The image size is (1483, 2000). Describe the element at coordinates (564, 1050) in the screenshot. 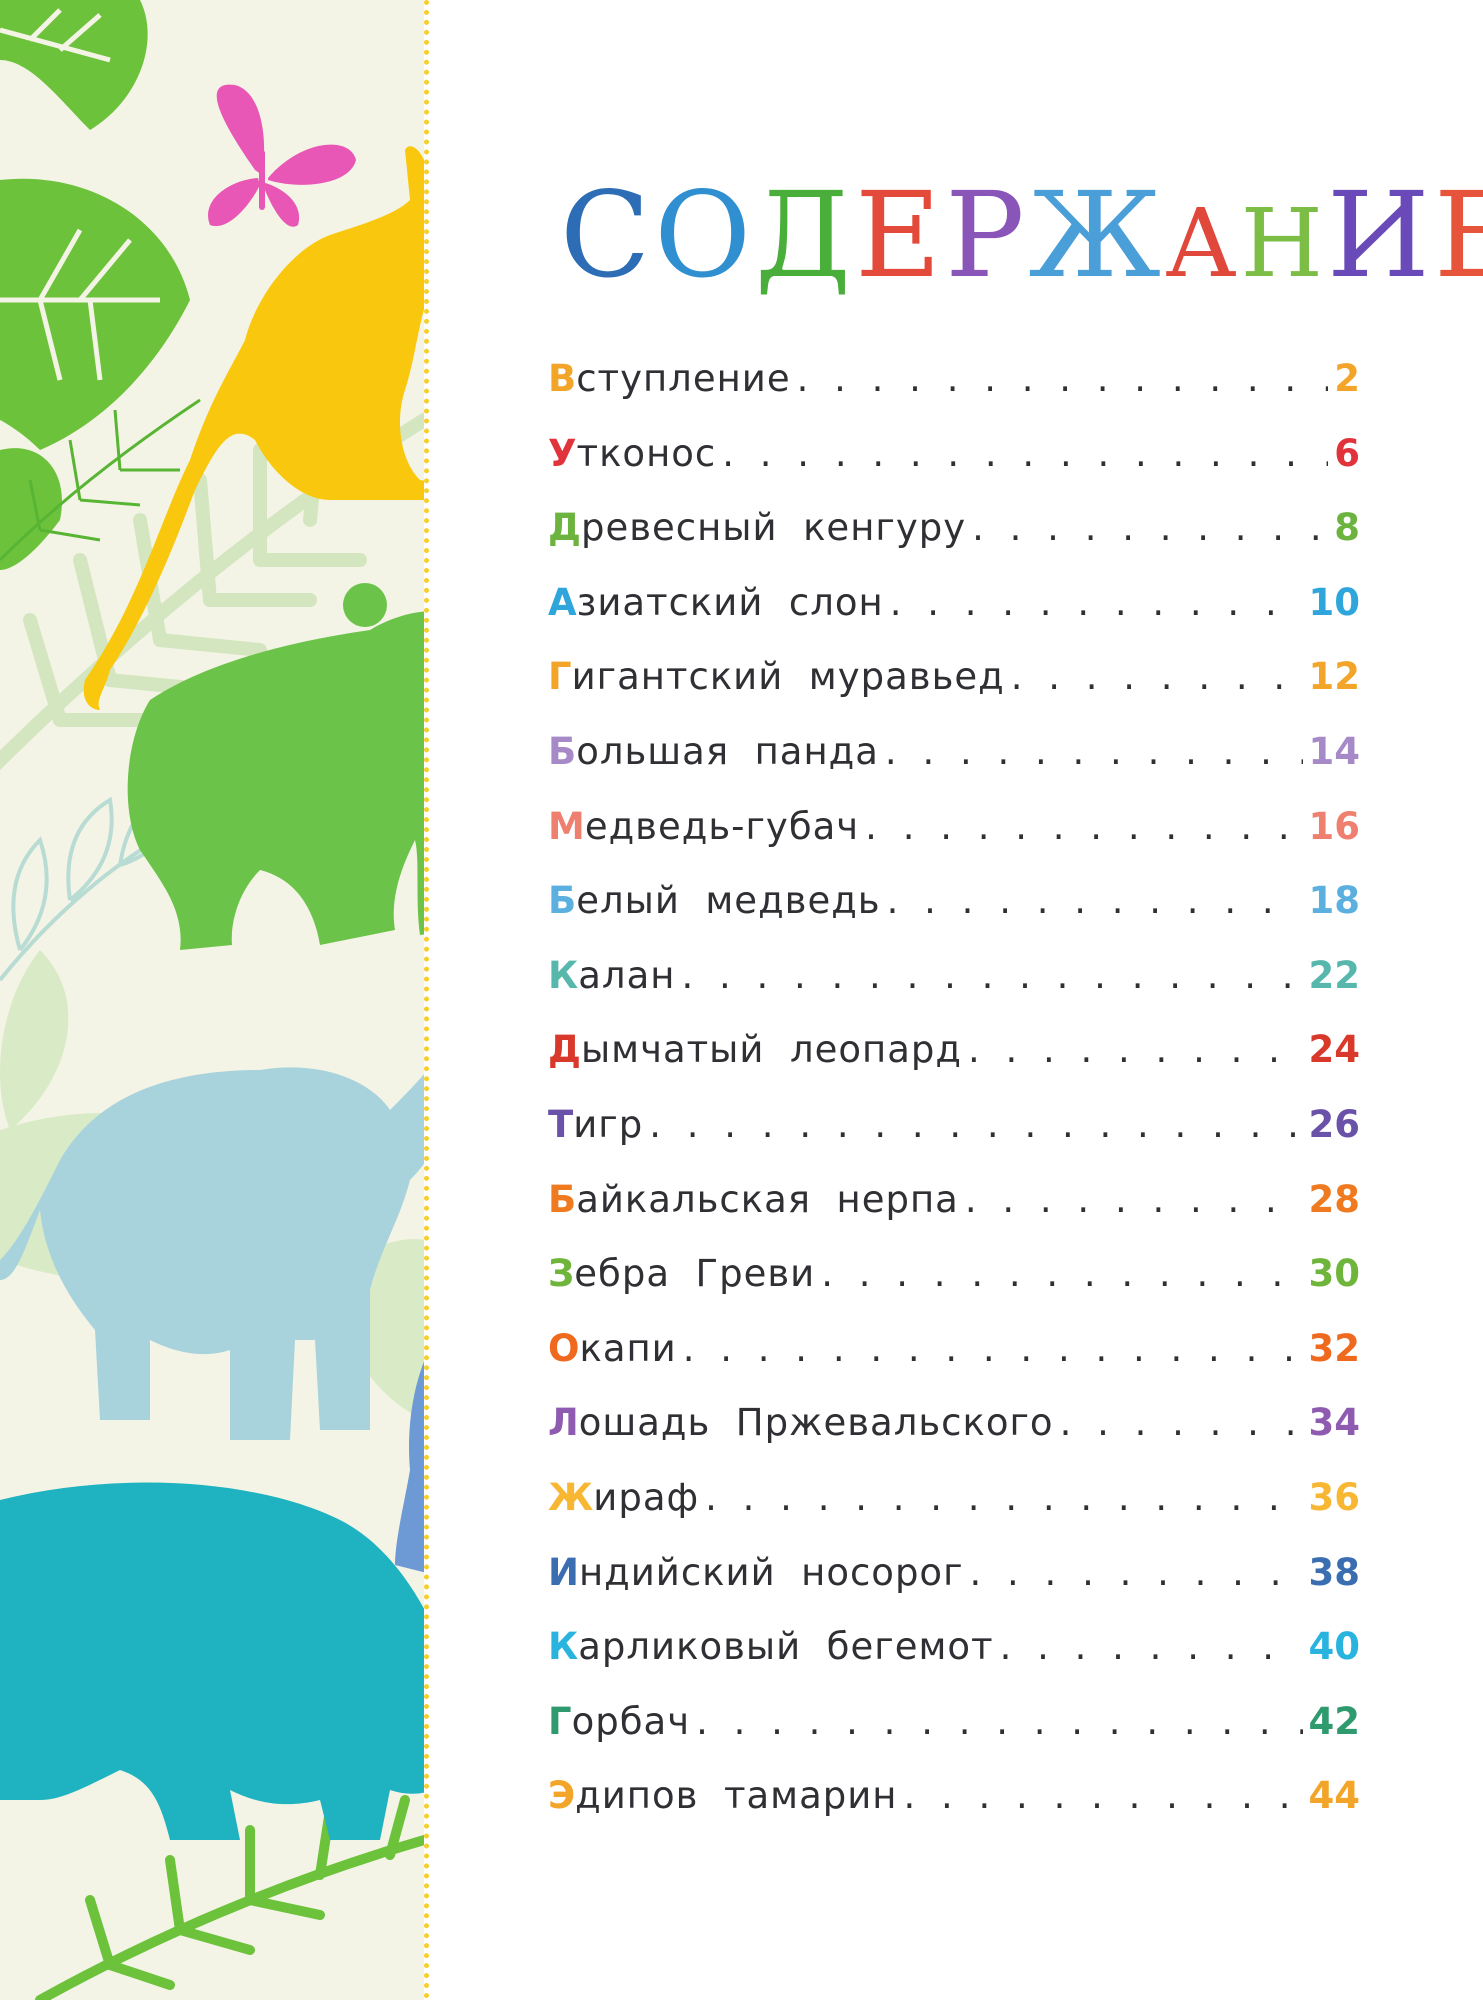

I see `toc-entry-initial: Д` at that location.